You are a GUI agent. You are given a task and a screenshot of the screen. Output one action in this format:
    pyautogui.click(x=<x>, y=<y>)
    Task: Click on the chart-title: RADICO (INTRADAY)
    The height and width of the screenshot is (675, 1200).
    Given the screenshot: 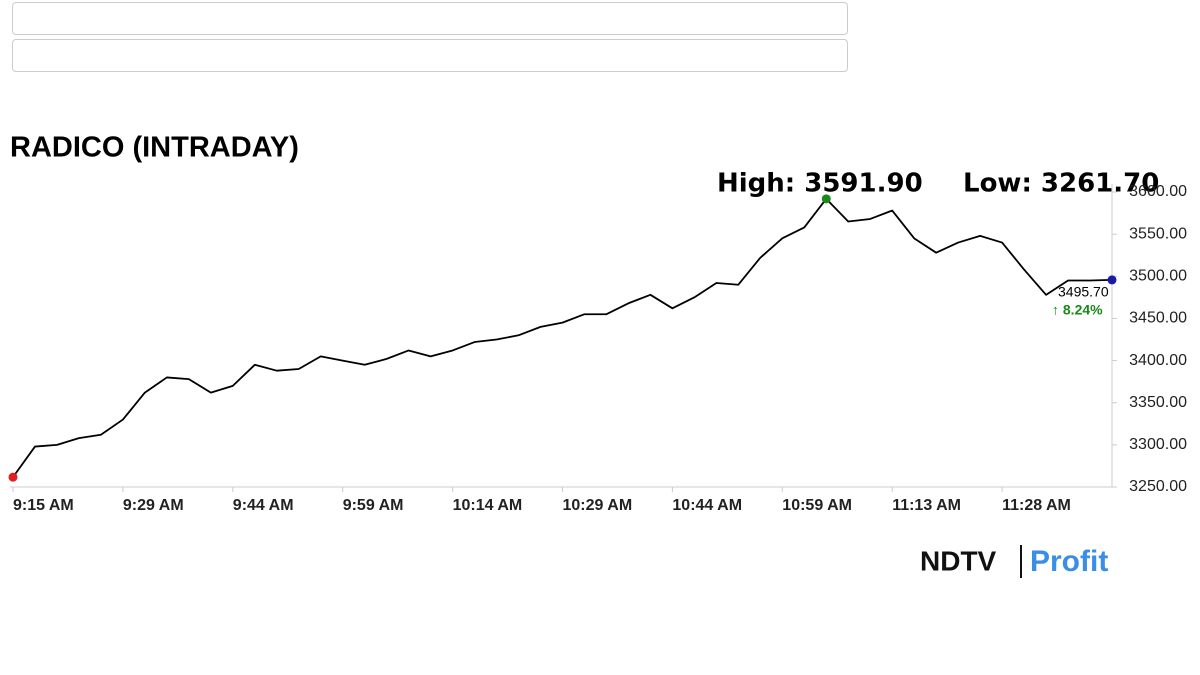 What is the action you would take?
    pyautogui.click(x=154, y=148)
    